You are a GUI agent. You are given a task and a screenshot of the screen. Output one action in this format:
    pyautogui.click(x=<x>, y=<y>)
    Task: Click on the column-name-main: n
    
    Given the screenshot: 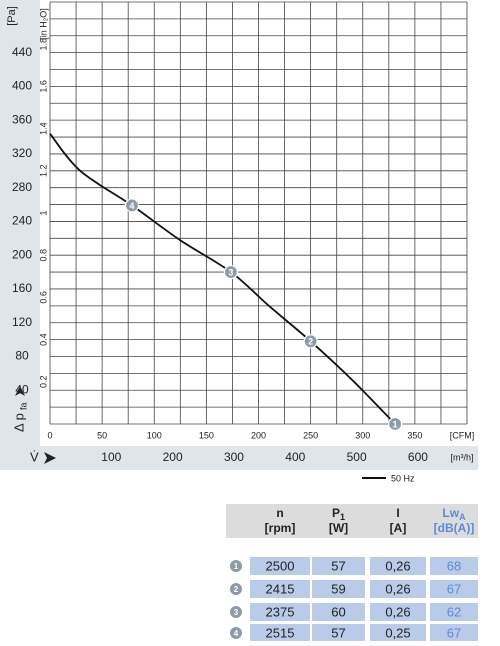 What is the action you would take?
    pyautogui.click(x=279, y=513)
    